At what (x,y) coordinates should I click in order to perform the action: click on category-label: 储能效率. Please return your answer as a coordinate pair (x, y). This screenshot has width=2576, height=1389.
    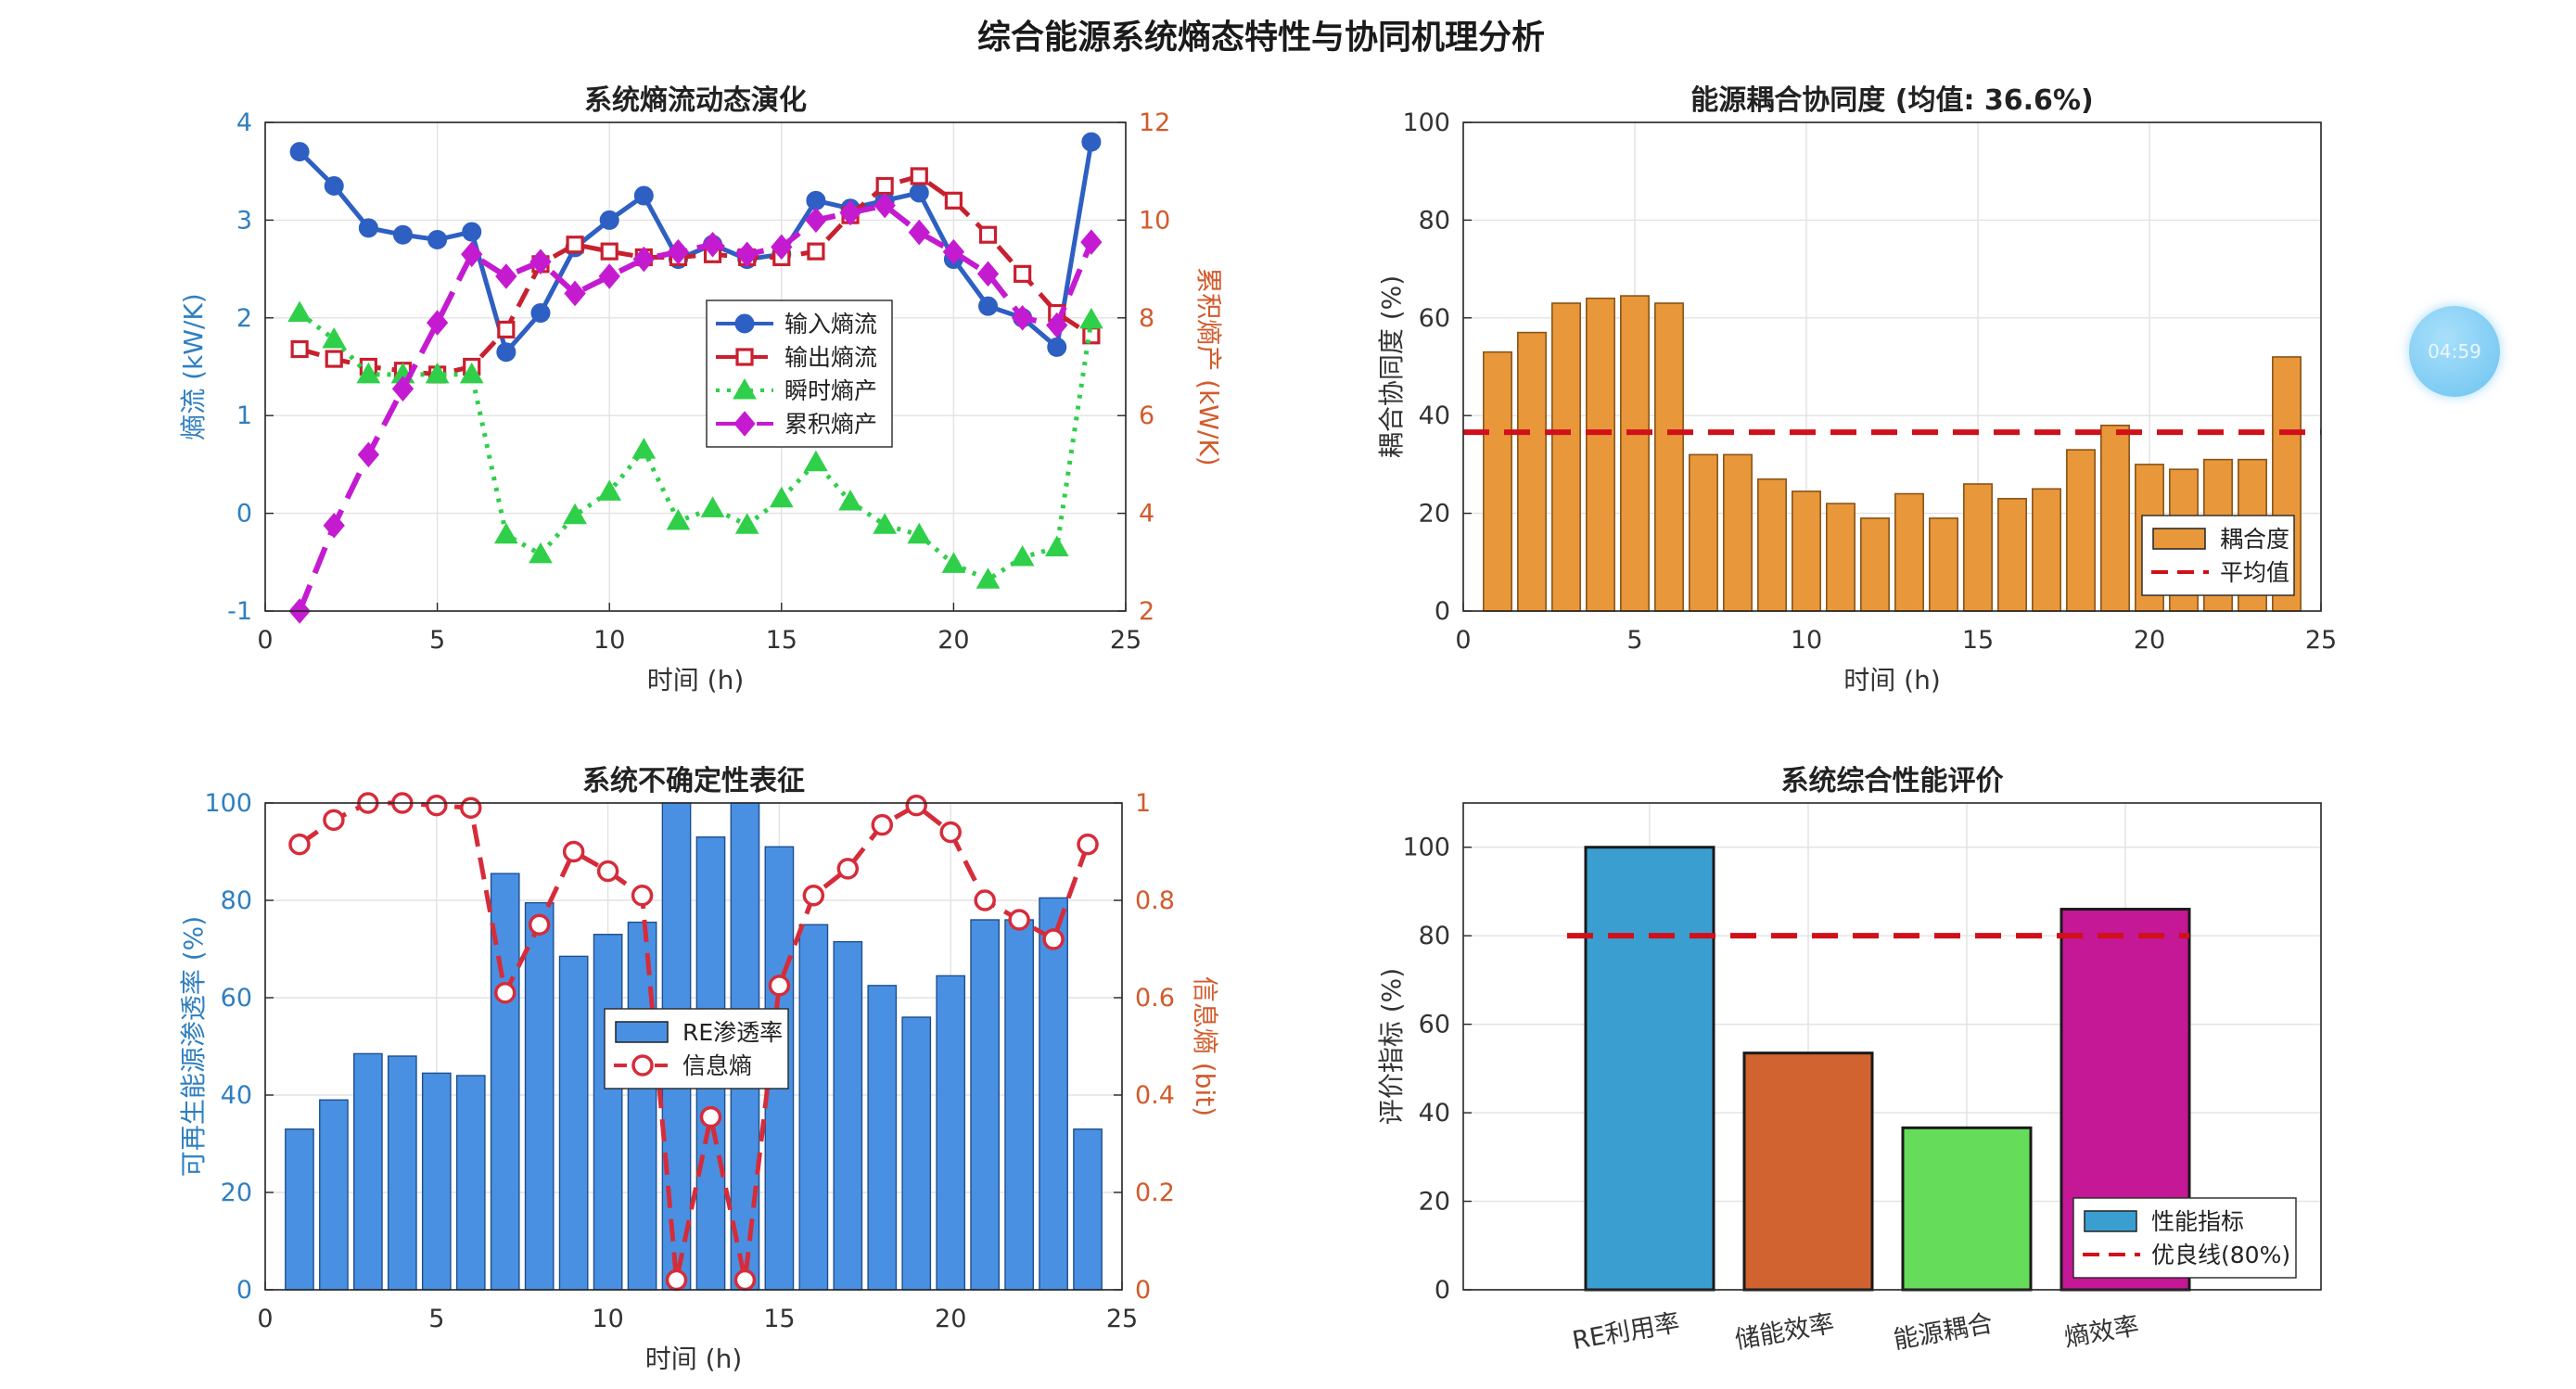
    Looking at the image, I should click on (1785, 1332).